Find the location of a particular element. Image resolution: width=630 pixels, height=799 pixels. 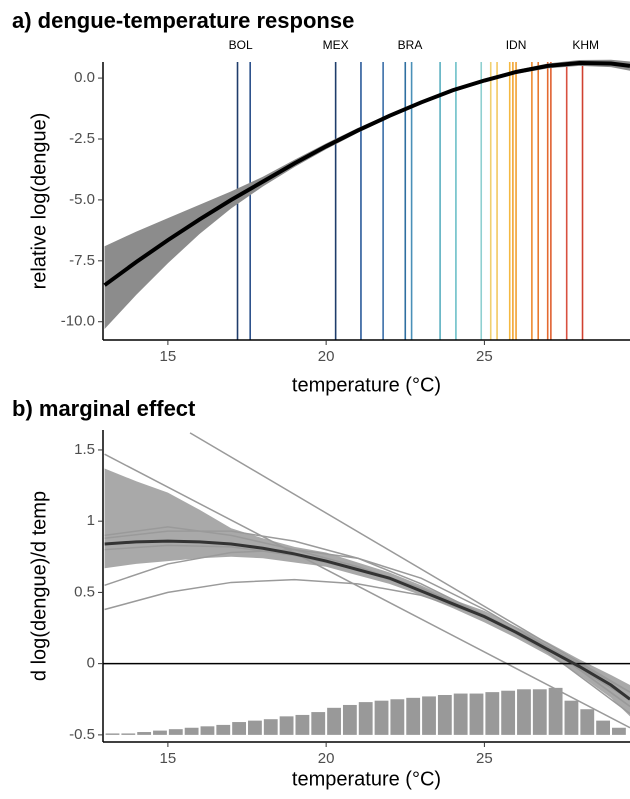

y-axis-title: relative log(dengue) is located at coordinates (39, 201).